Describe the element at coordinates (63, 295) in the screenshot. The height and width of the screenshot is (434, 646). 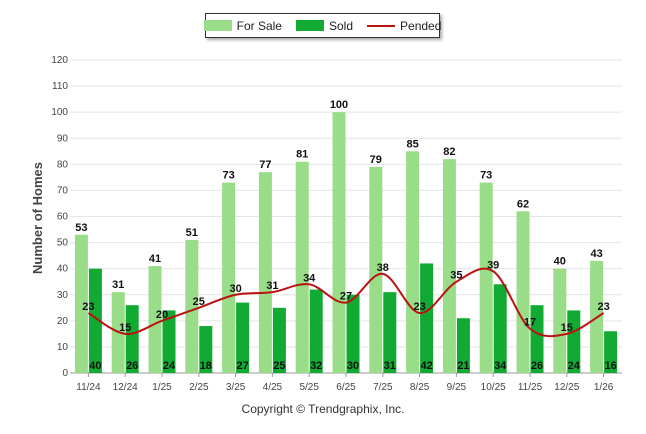
I see `y-tick-label: 30` at that location.